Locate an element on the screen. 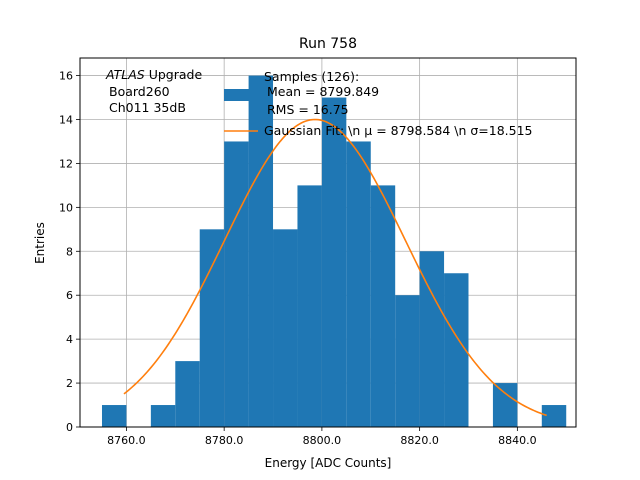  annotation-board: Board260 is located at coordinates (139, 91).